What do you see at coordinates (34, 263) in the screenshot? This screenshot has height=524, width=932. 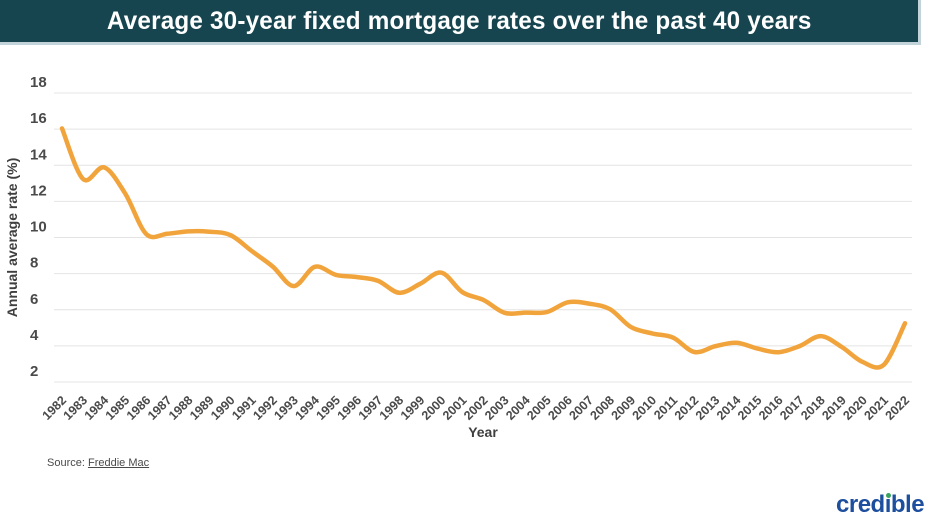 I see `y-tick-label: 8` at bounding box center [34, 263].